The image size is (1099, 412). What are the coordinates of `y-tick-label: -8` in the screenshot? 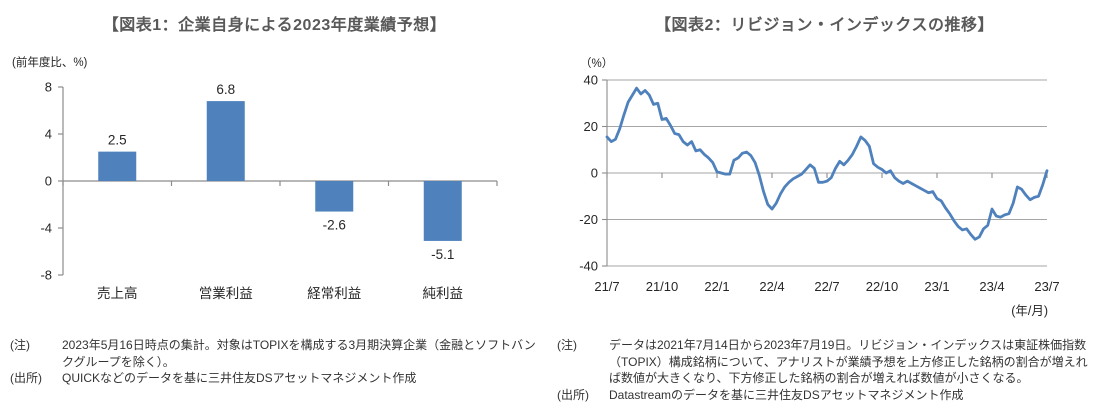 It's located at (46, 275).